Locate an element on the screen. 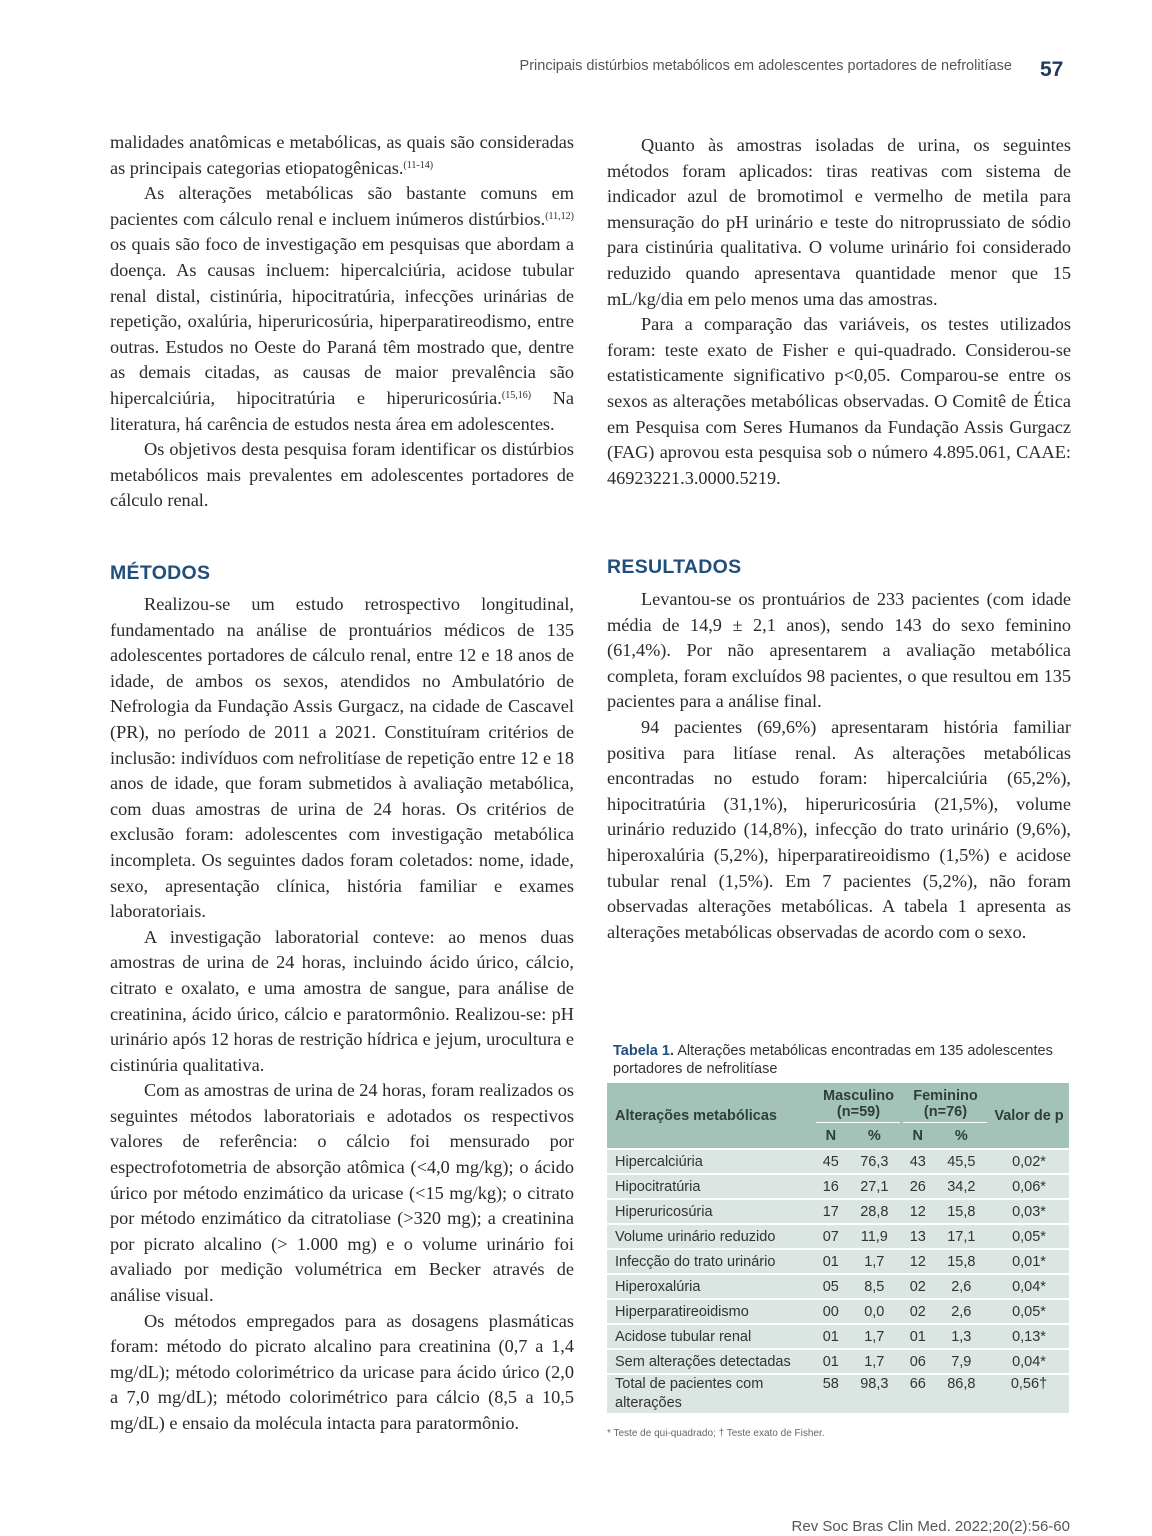  cell-female-pct: 86,8 is located at coordinates (961, 1393).